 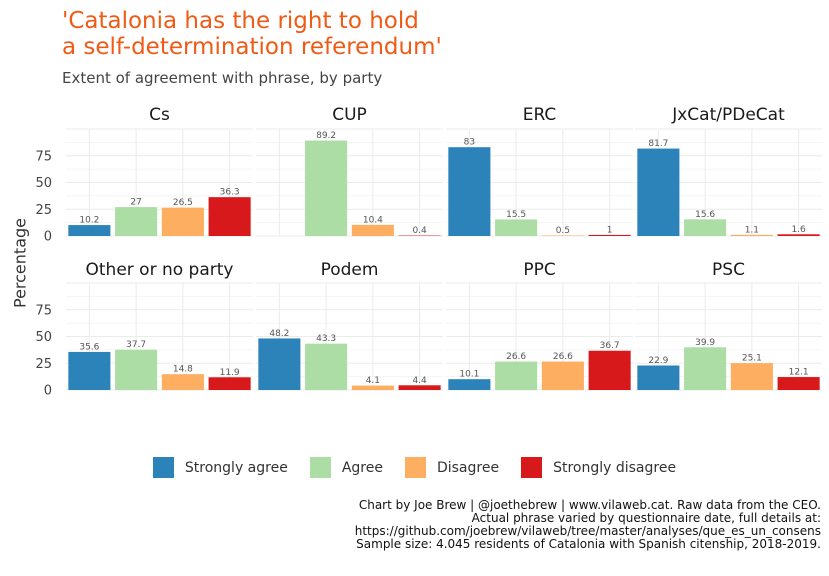 What do you see at coordinates (252, 47) in the screenshot?
I see `chart-title-line-2: a self-determination referendum'` at bounding box center [252, 47].